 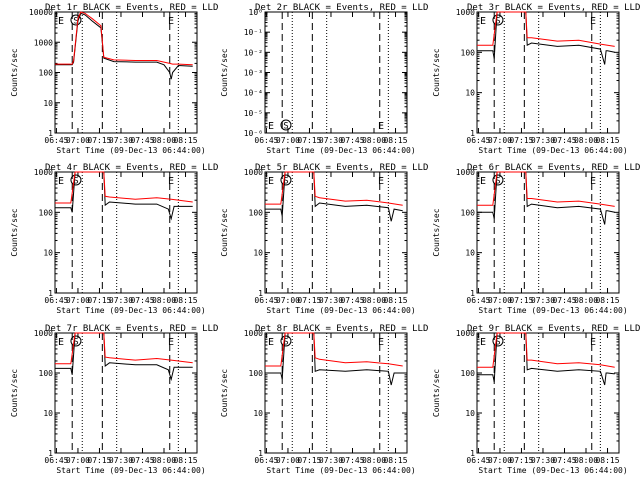 What do you see at coordinates (553, 8) in the screenshot?
I see `panel-title: Det 3r BLACK = Events, RED = LLD` at bounding box center [553, 8].